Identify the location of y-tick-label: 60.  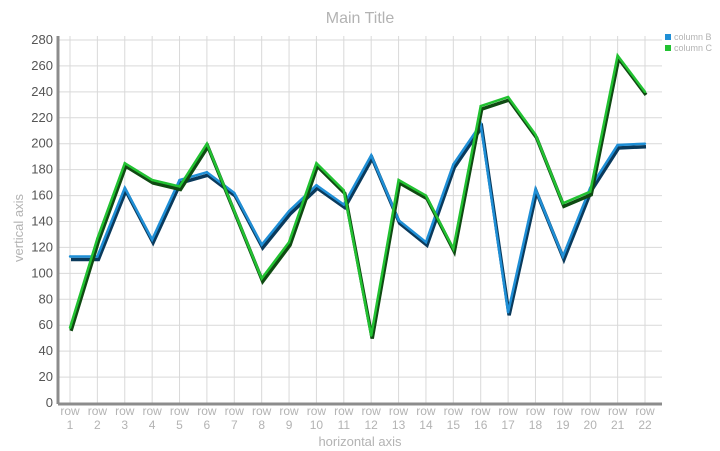
(46, 324).